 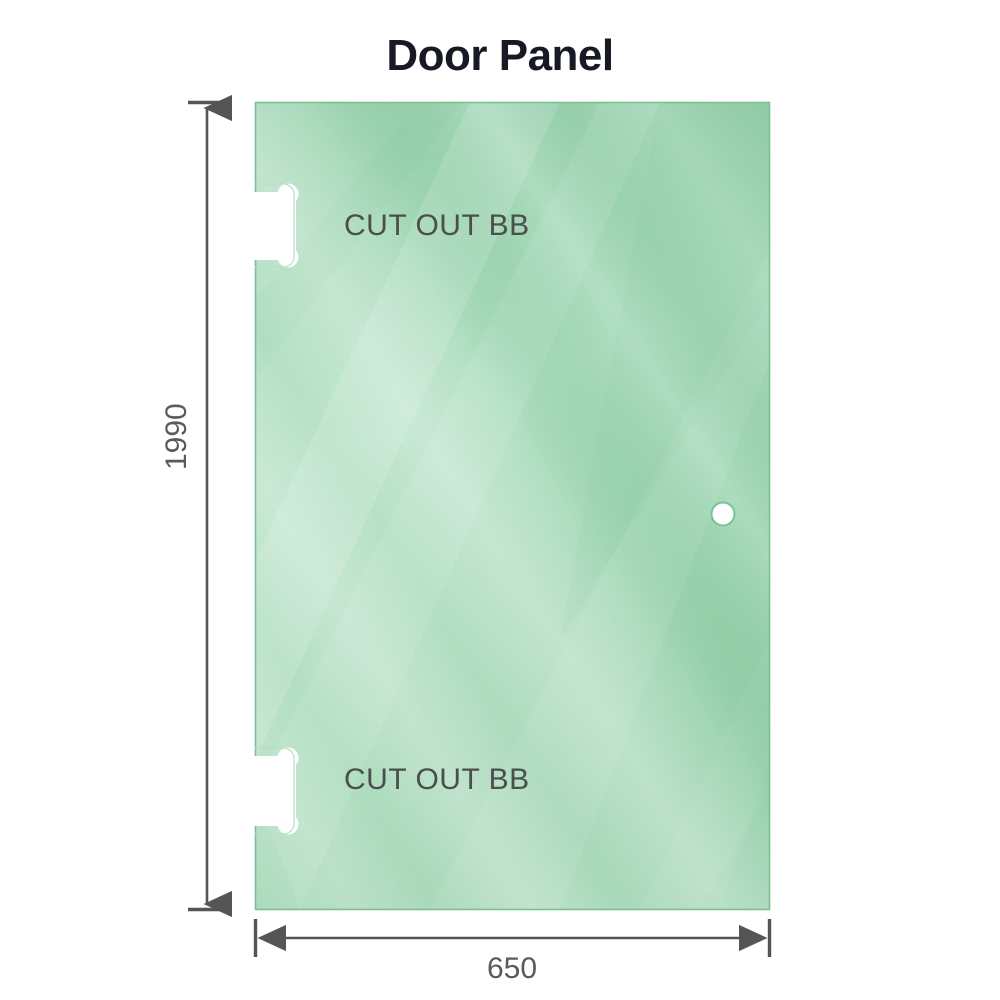 I want to click on dimension-height, so click(x=210, y=506).